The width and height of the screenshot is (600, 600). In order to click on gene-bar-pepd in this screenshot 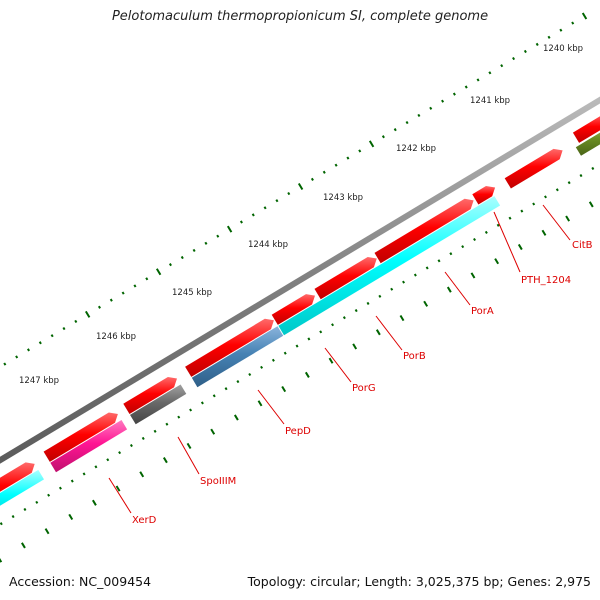, I will do `click(237, 357)`.